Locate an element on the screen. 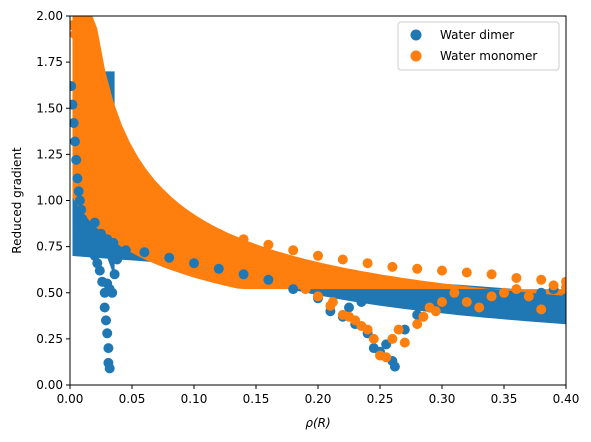 This screenshot has width=591, height=442. y-tick-label: 0.00 is located at coordinates (49, 385).